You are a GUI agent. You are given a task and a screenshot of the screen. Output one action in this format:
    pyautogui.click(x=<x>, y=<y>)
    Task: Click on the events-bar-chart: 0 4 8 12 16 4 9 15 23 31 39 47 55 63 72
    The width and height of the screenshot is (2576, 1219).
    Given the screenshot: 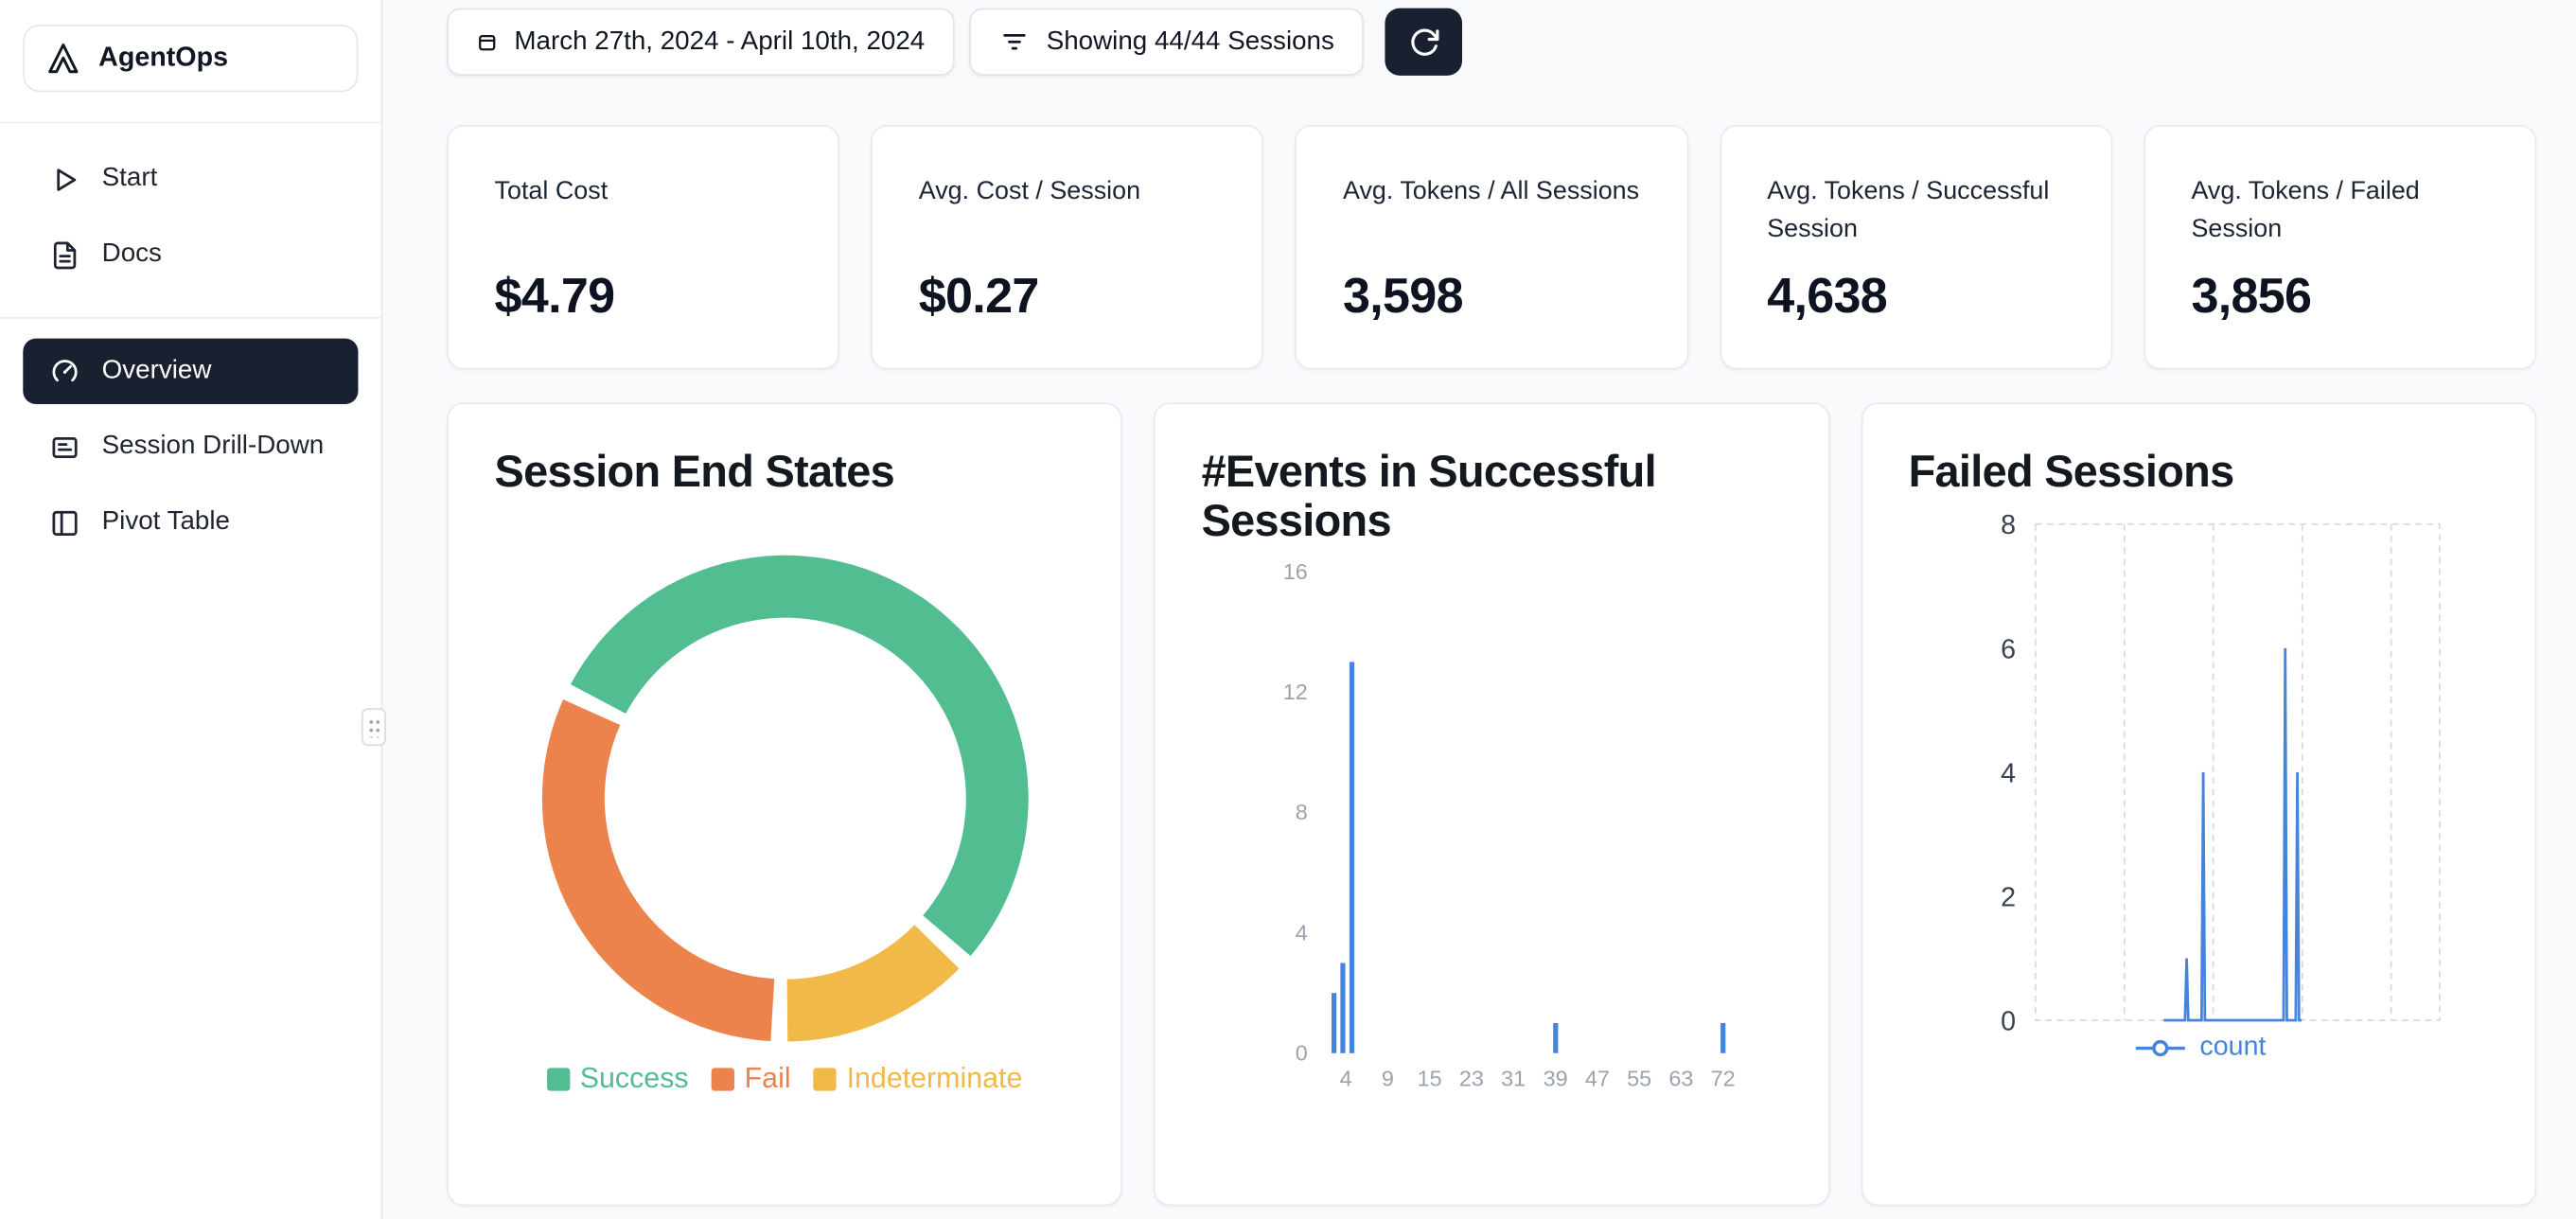 What is the action you would take?
    pyautogui.click(x=1493, y=836)
    